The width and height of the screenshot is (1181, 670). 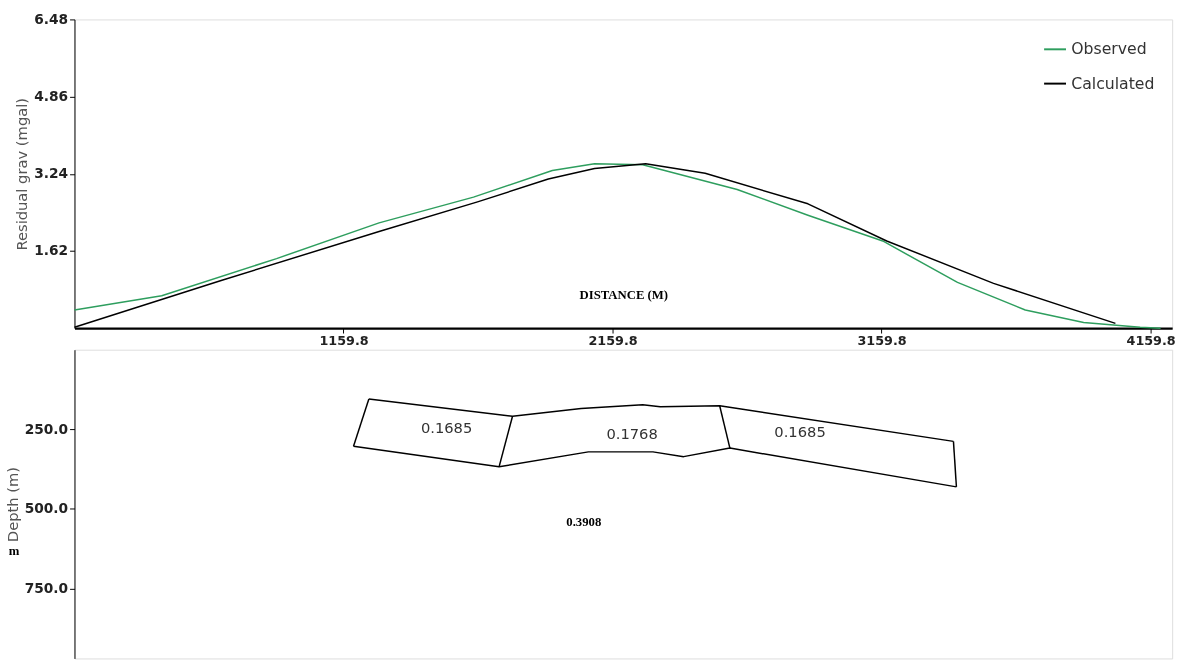 What do you see at coordinates (624, 295) in the screenshot?
I see `x-axis-title: DISTANCE (M)` at bounding box center [624, 295].